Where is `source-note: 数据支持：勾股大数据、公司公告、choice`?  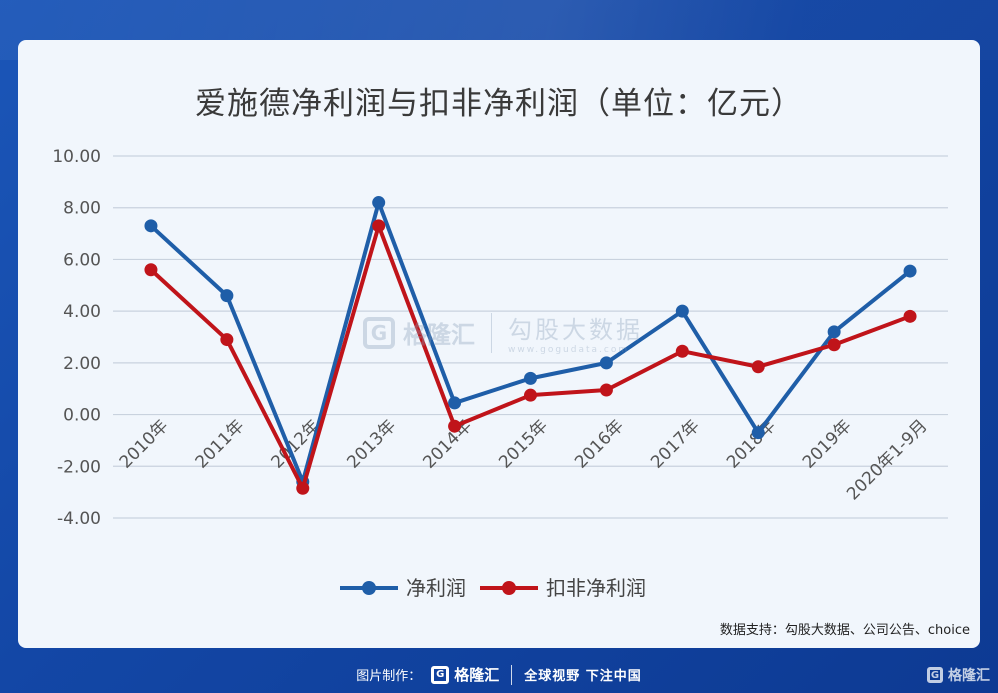 source-note: 数据支持：勾股大数据、公司公告、choice is located at coordinates (844, 630).